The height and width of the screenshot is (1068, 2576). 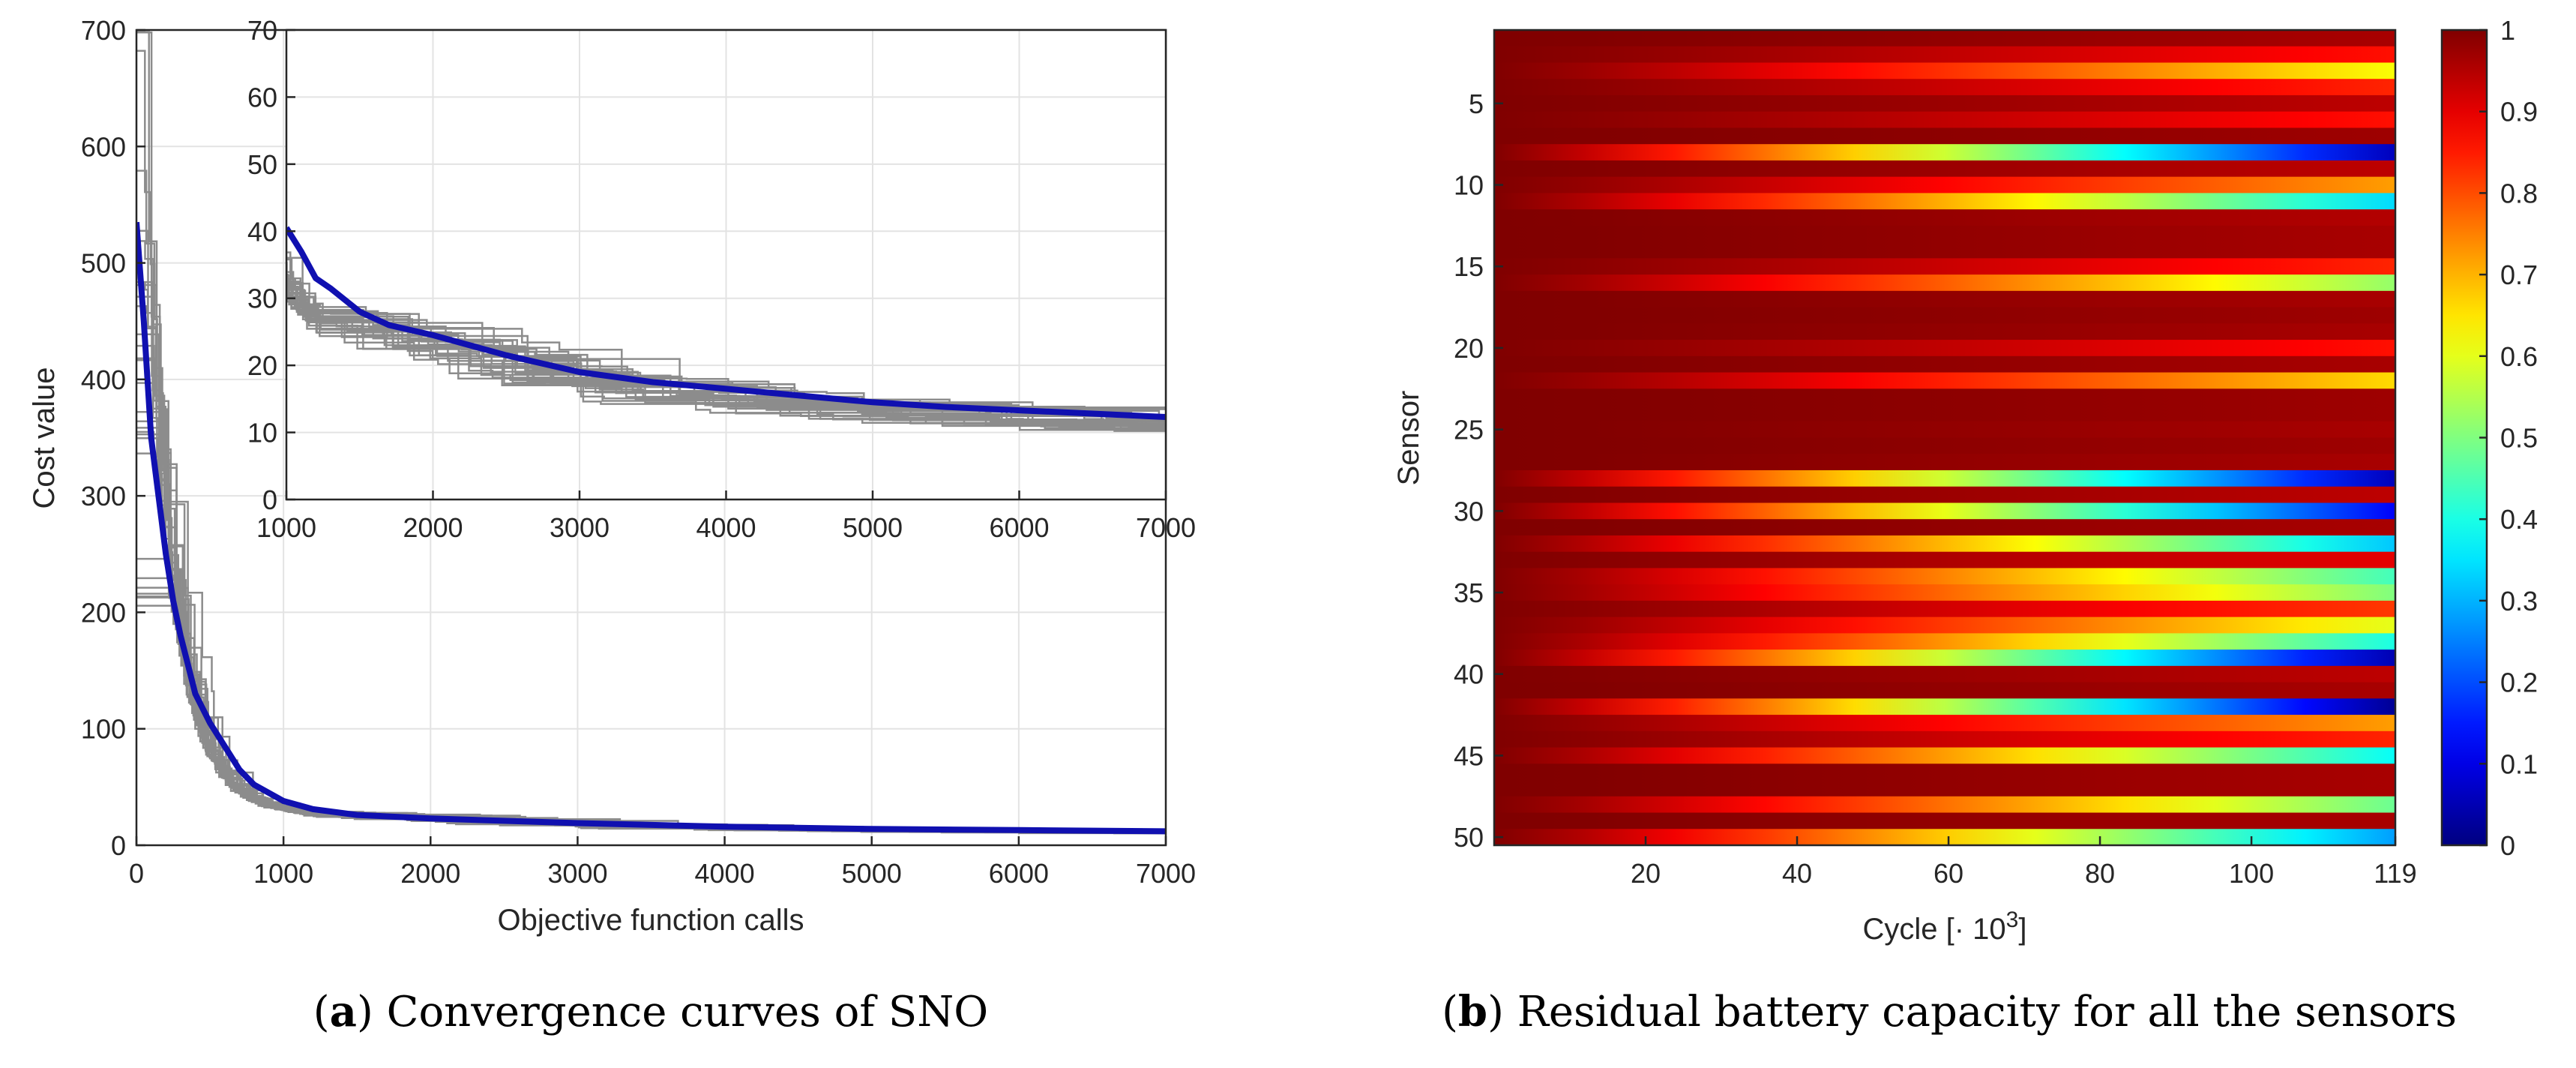 What do you see at coordinates (286, 527) in the screenshot?
I see `inset-xtick-label: 1000` at bounding box center [286, 527].